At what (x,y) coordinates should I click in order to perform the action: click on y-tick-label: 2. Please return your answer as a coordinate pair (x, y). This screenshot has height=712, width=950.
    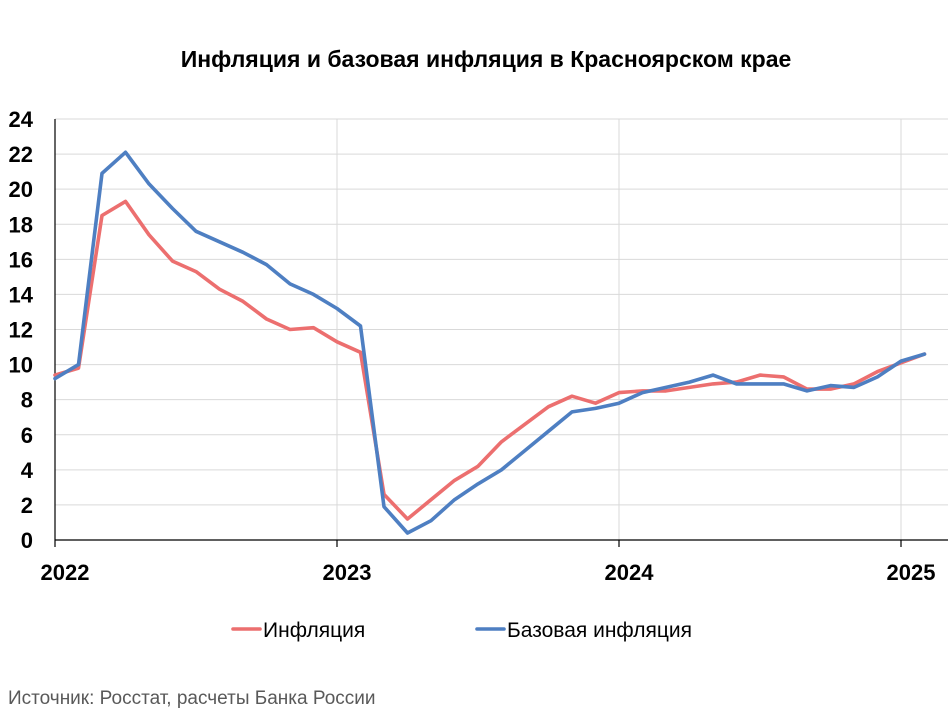
    Looking at the image, I should click on (27, 505).